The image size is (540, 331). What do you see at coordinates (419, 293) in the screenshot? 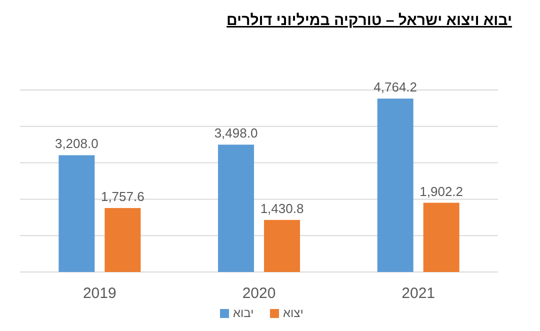
I see `x-tick-label: 2021` at bounding box center [419, 293].